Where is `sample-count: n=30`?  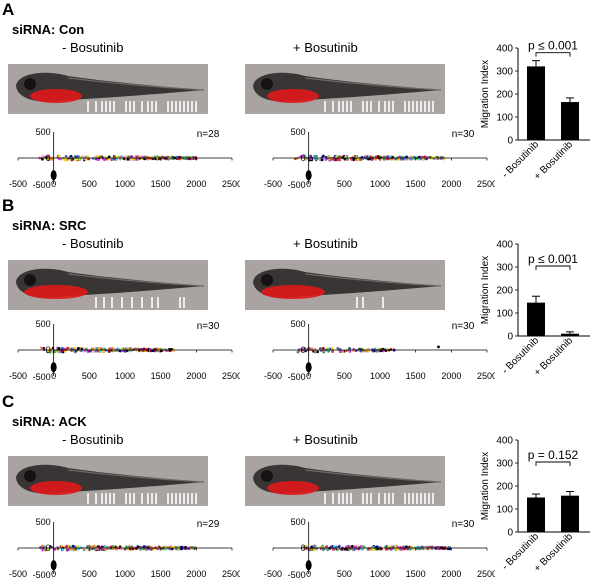
sample-count: n=30 is located at coordinates (463, 134).